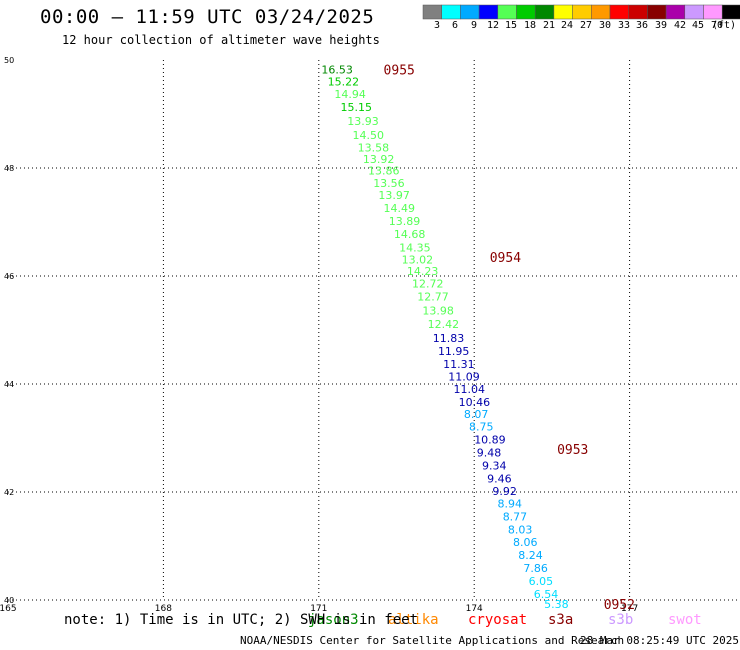 This screenshot has width=740, height=650. Describe the element at coordinates (433, 297) in the screenshot. I see `wave-height-point: 12.77` at that location.